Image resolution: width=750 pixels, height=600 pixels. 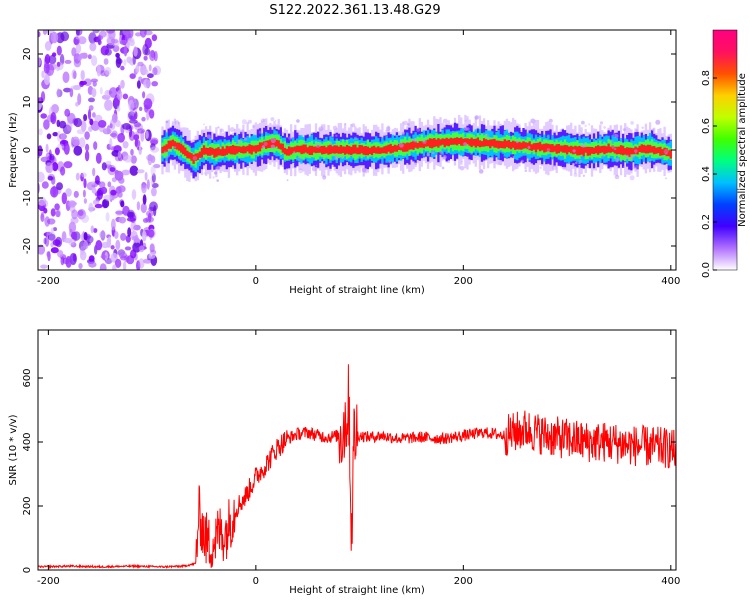 What do you see at coordinates (27, 505) in the screenshot?
I see `y-tick-label: 200` at bounding box center [27, 505].